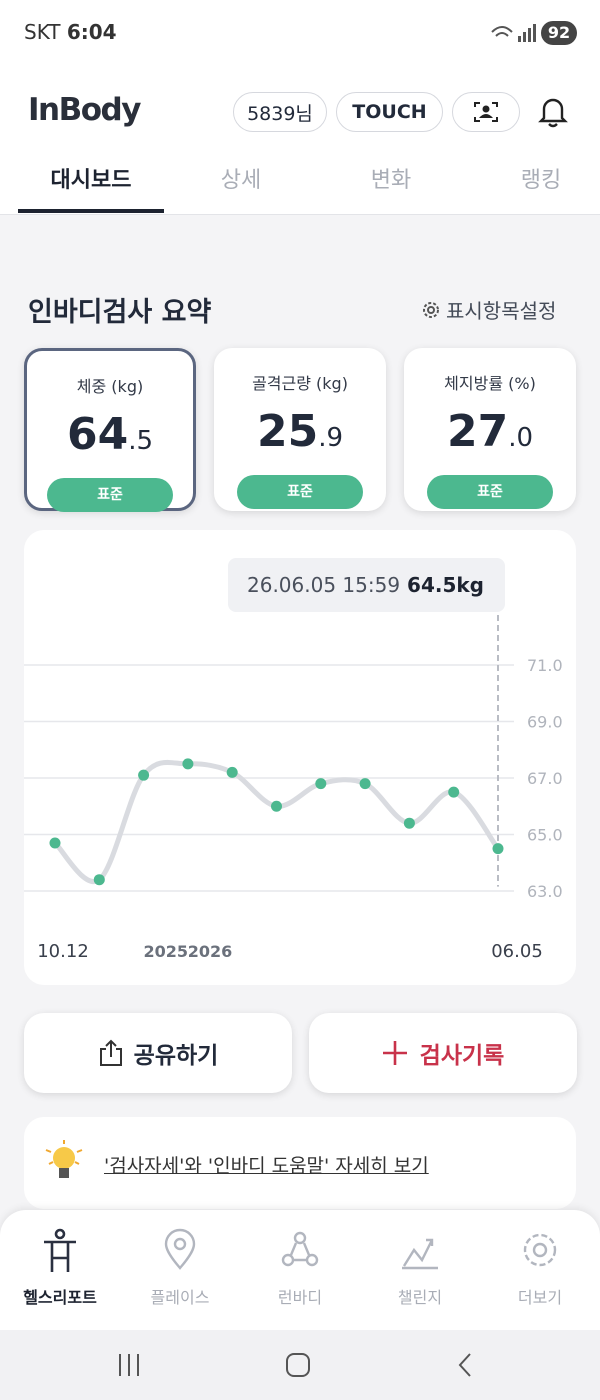 The width and height of the screenshot is (600, 1400). Describe the element at coordinates (490, 383) in the screenshot. I see `metric-label: 체지방률 (%)` at that location.